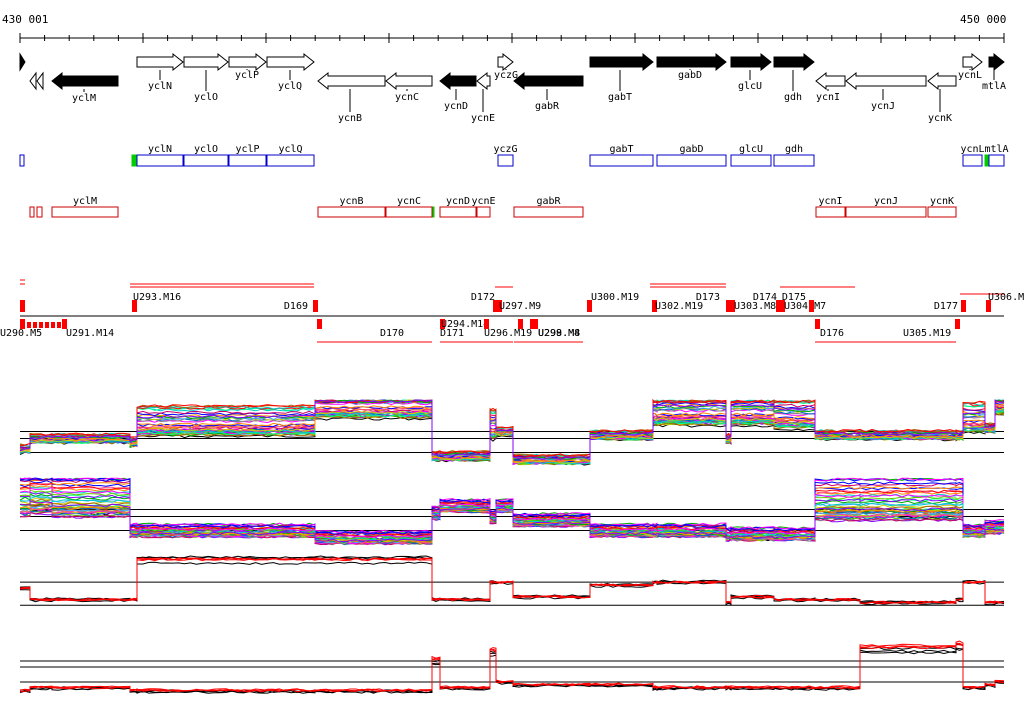 This screenshot has width=1024, height=714. What do you see at coordinates (290, 160) in the screenshot?
I see `forward-box-yclq` at bounding box center [290, 160].